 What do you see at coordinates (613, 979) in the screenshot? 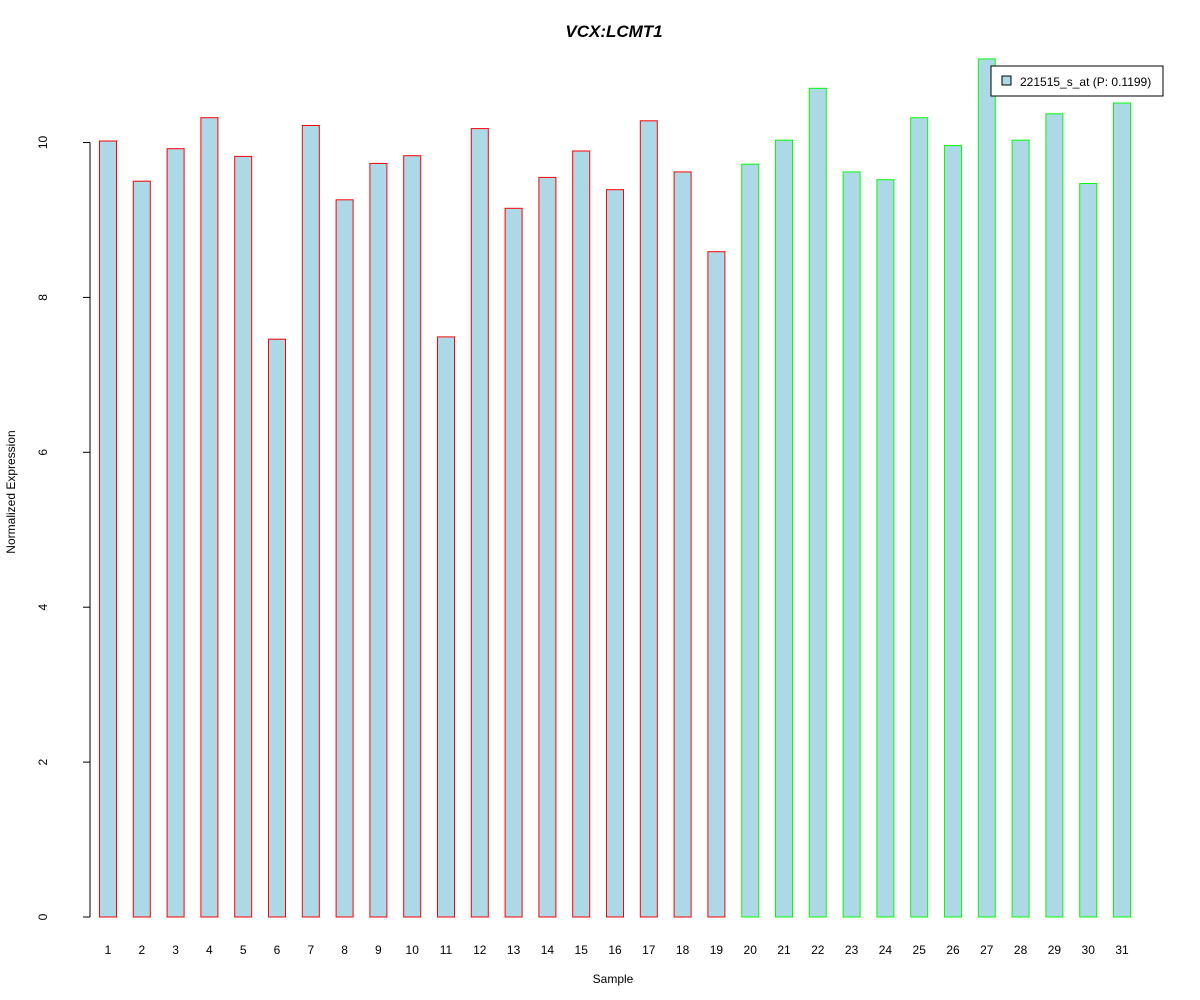
I see `x-axis-label: Sample` at bounding box center [613, 979].